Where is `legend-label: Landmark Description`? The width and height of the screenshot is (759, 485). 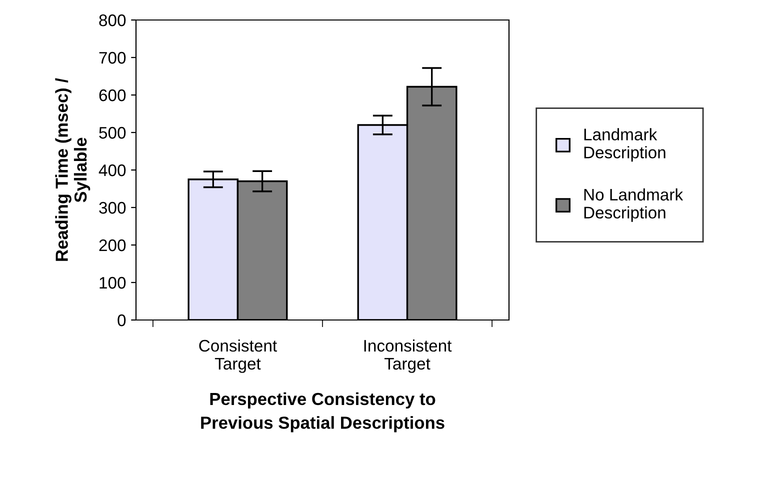
legend-label: Landmark Description is located at coordinates (625, 145).